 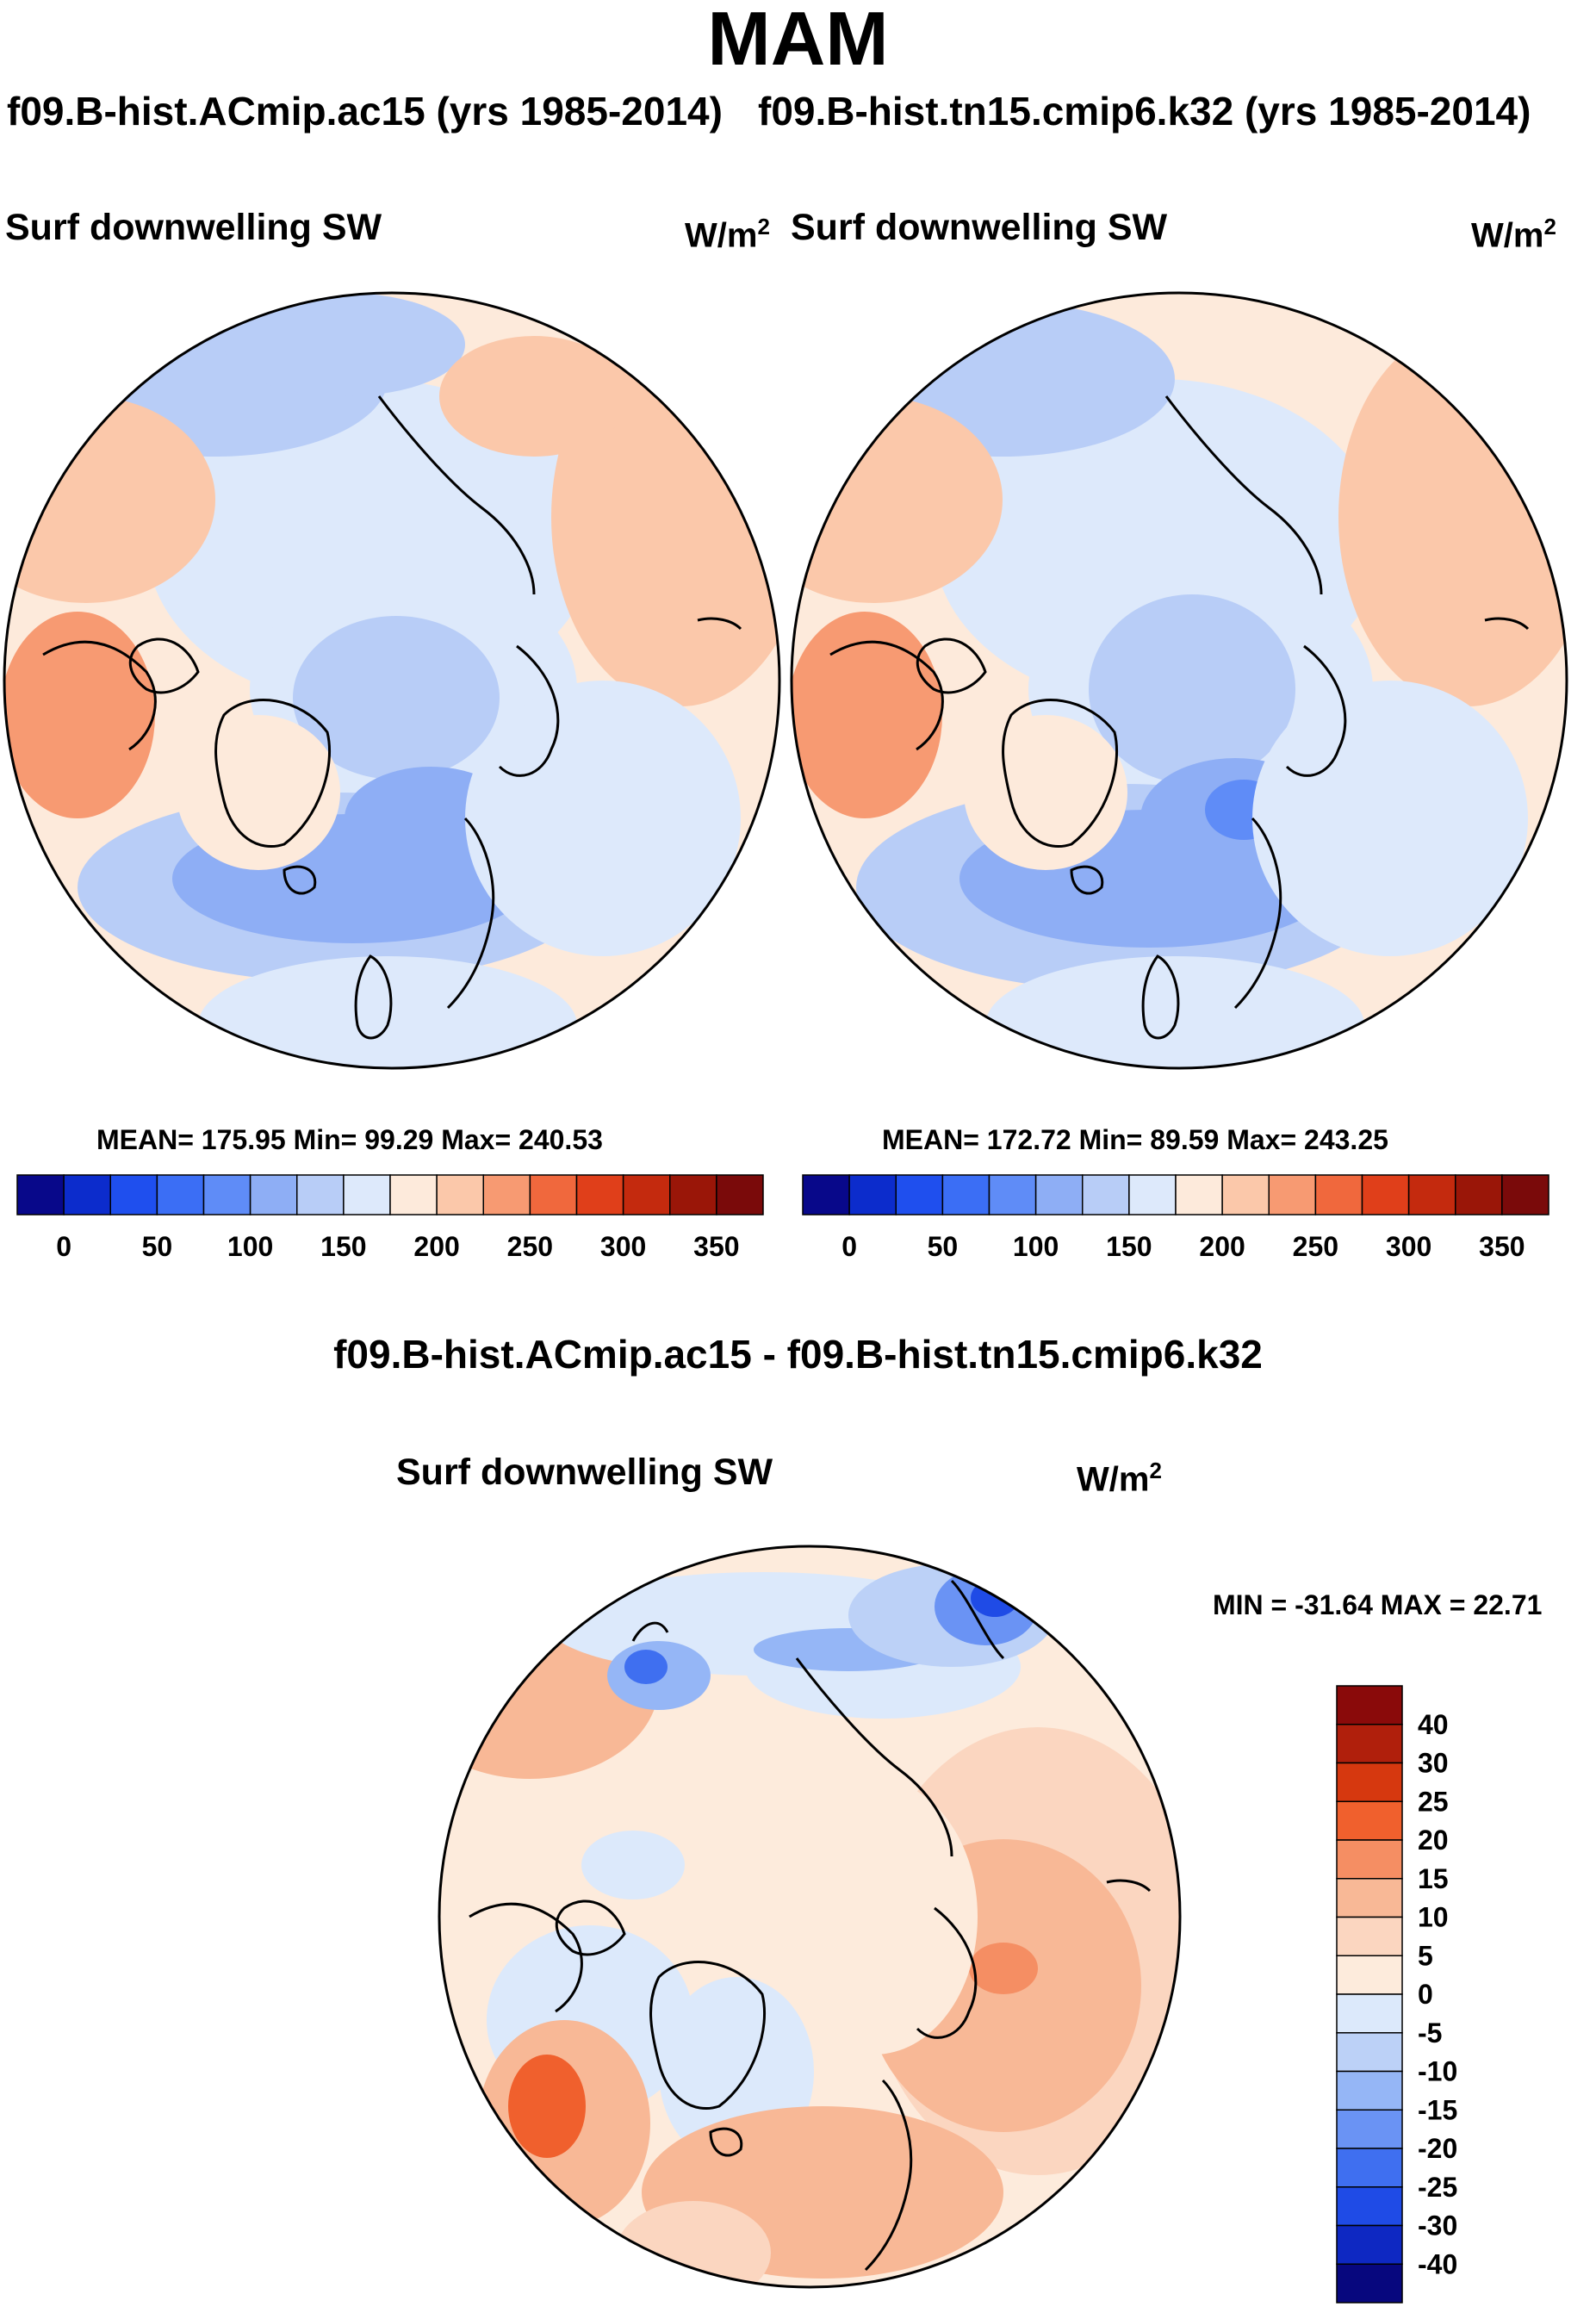 I want to click on panel1-stats: MEAN= 175.95 Min= 99.29 Max= 240.53, so click(x=349, y=1140).